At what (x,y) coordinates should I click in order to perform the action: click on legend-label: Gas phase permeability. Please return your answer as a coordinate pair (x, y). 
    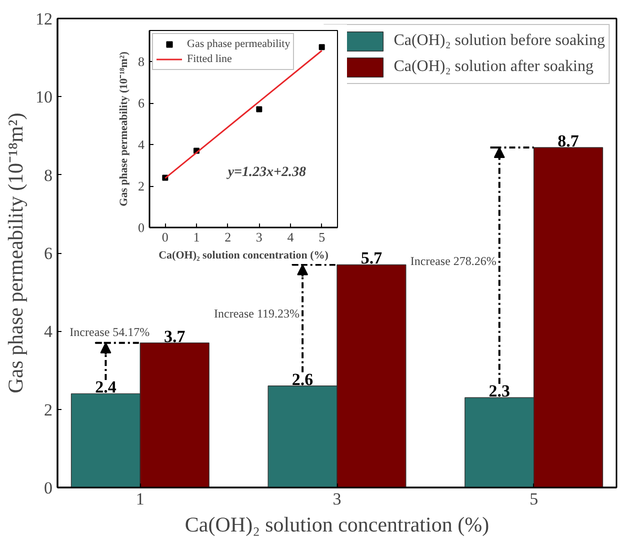
    Looking at the image, I should click on (238, 44).